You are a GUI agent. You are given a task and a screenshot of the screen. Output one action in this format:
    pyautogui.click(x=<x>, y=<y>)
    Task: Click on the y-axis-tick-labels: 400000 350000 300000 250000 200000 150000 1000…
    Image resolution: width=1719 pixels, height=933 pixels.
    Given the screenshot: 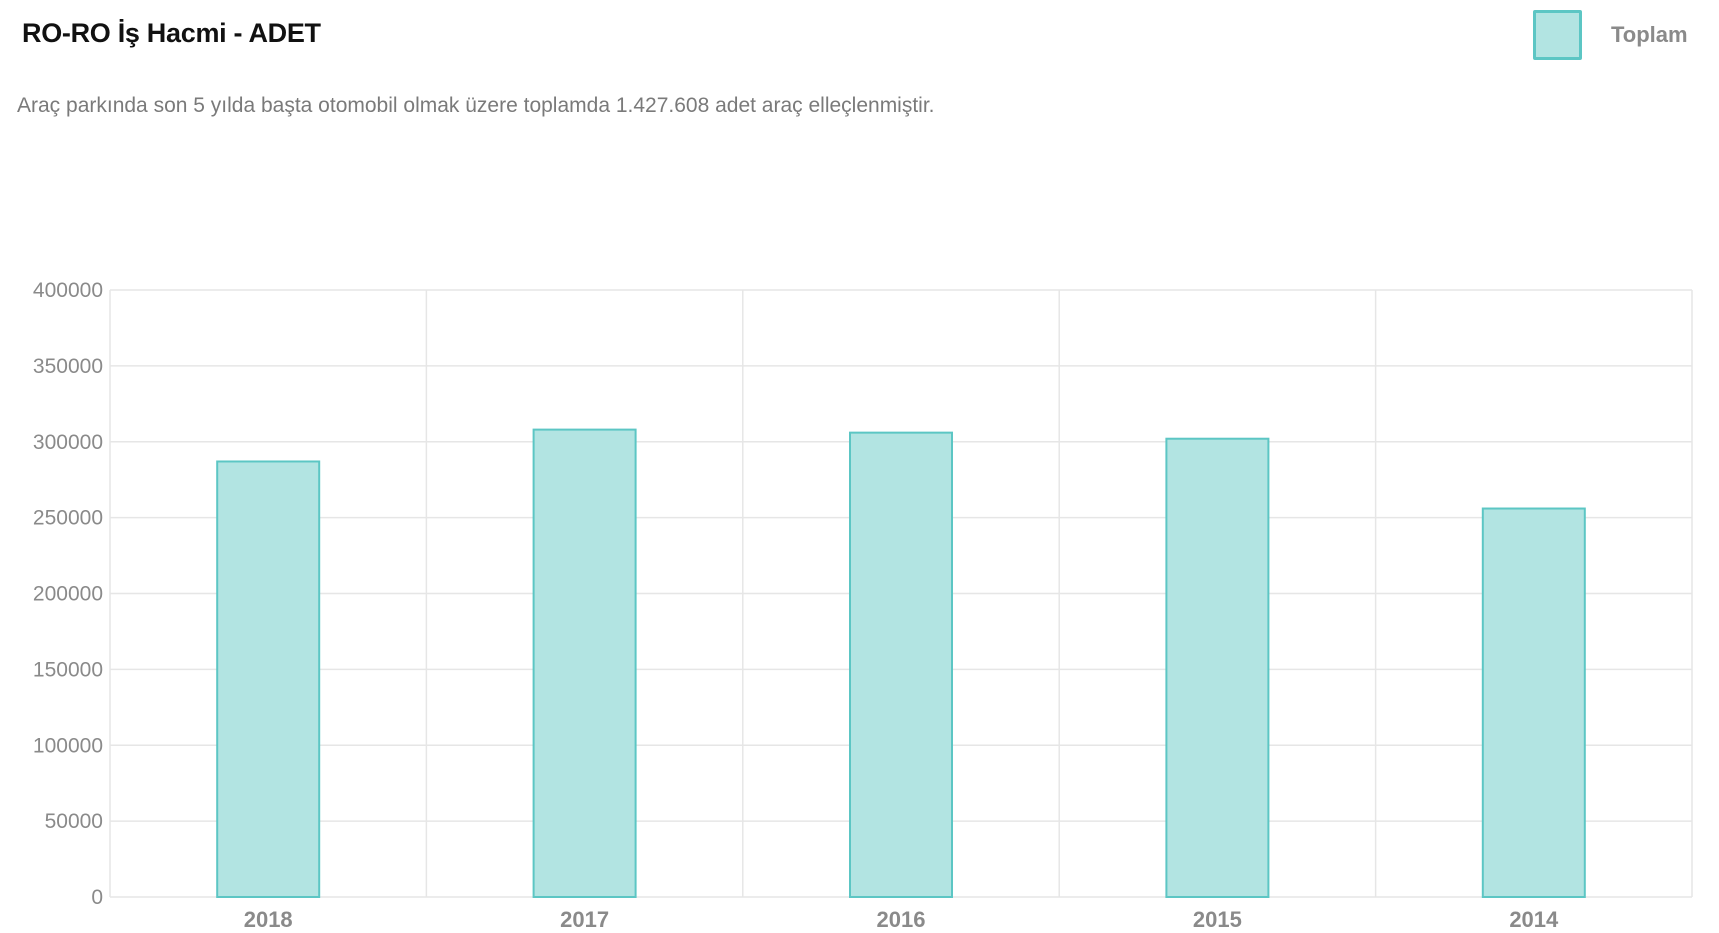 What is the action you would take?
    pyautogui.click(x=68, y=594)
    